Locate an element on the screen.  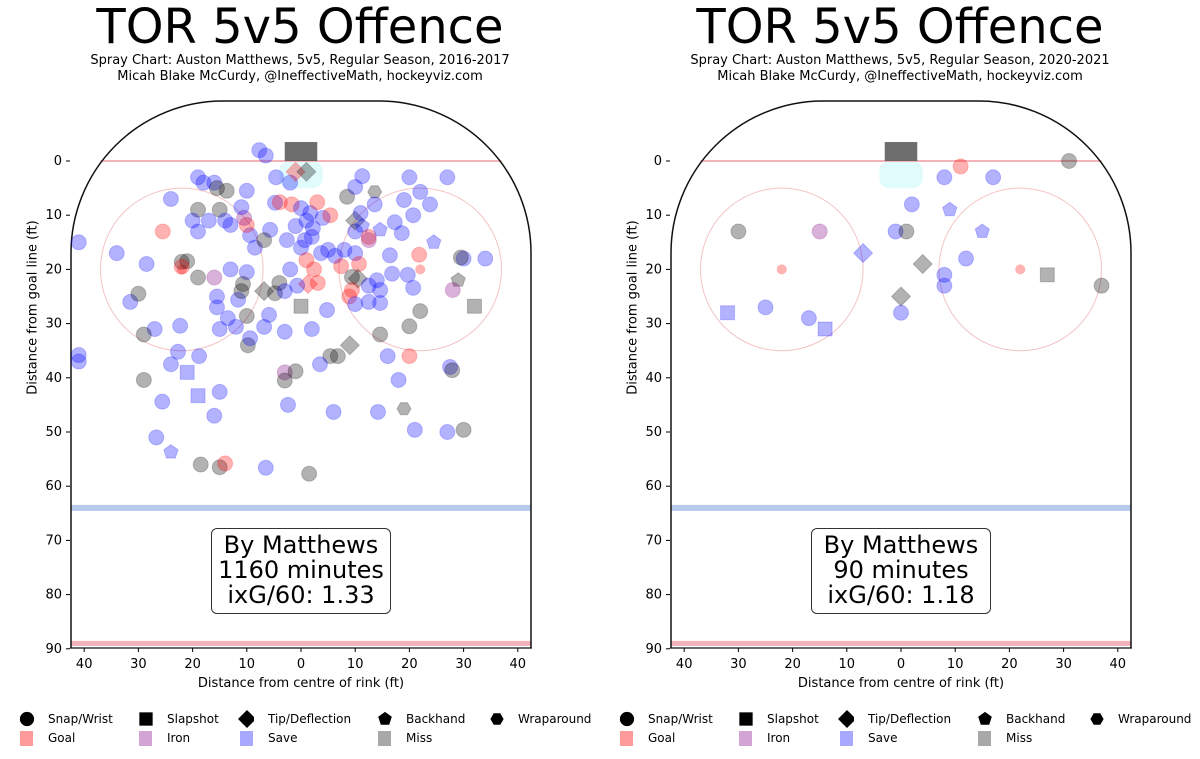
miss-swatch-icon is located at coordinates (384, 738).